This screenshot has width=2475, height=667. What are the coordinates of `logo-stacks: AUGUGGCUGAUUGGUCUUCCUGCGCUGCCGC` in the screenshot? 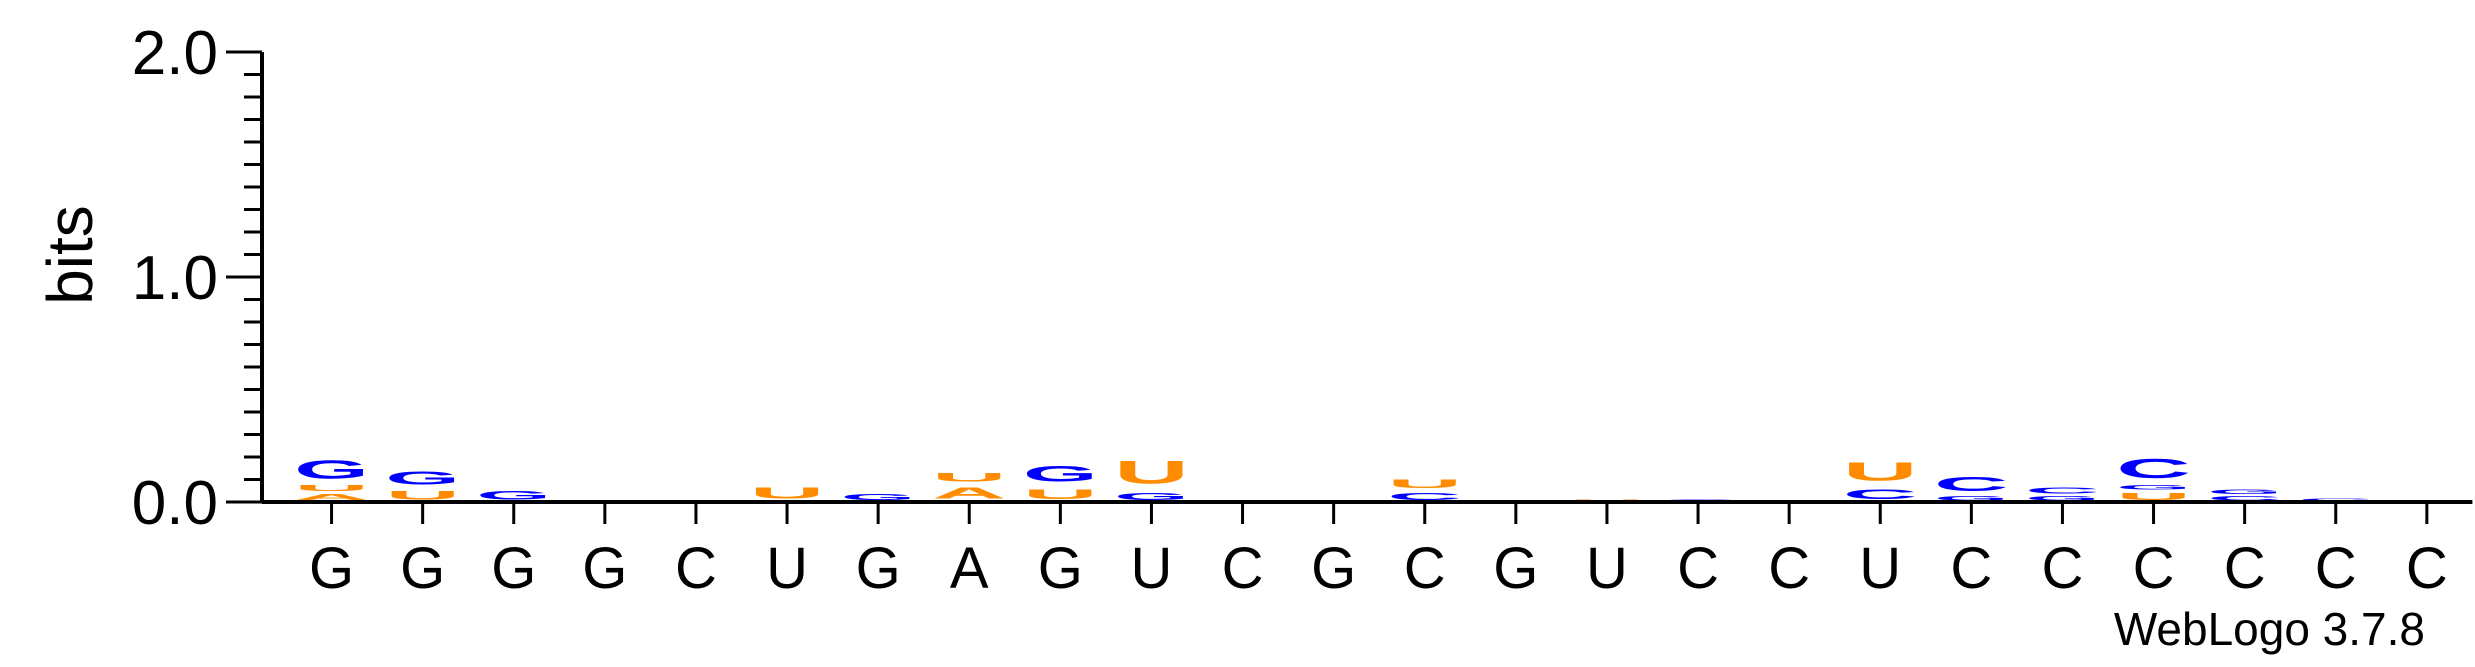 It's located at (1333, 477).